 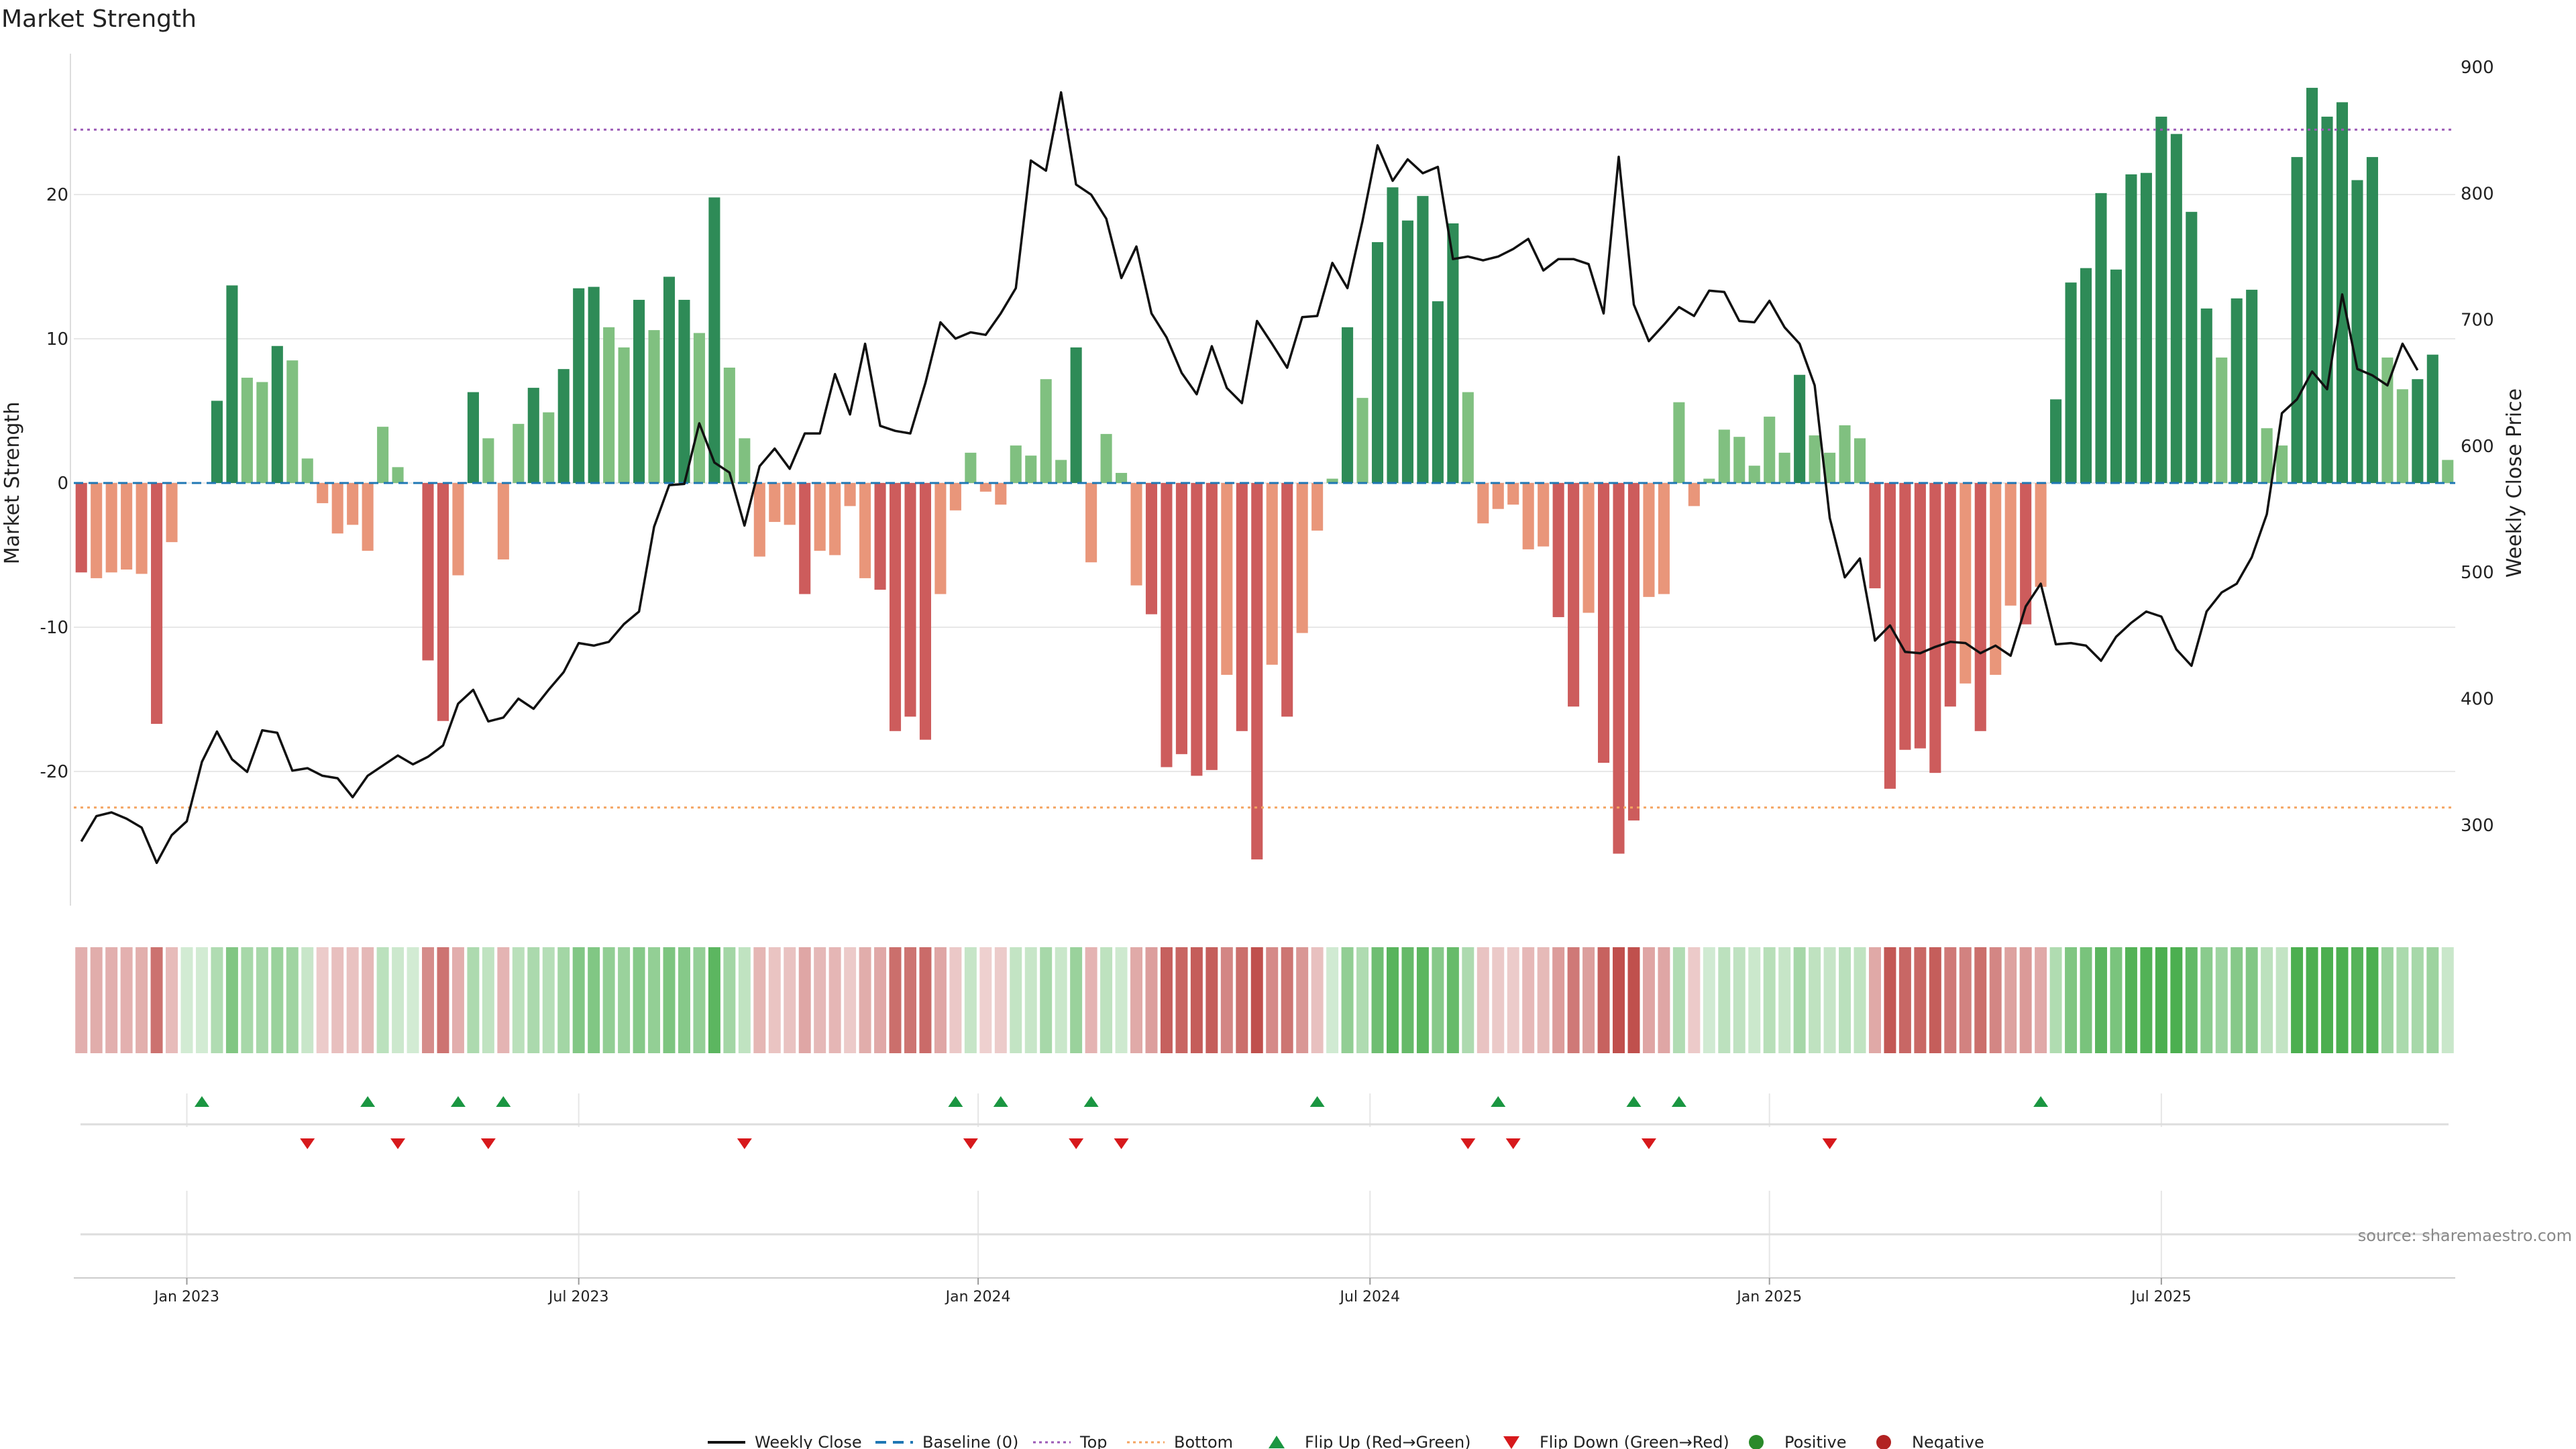 I want to click on circle-icon, so click(x=1883, y=1442).